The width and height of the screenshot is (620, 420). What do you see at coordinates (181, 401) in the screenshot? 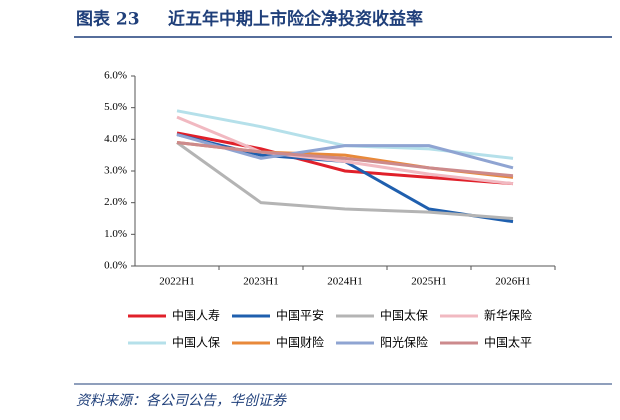
I see `source: 资料来源：各公司公告，华创证券` at bounding box center [181, 401].